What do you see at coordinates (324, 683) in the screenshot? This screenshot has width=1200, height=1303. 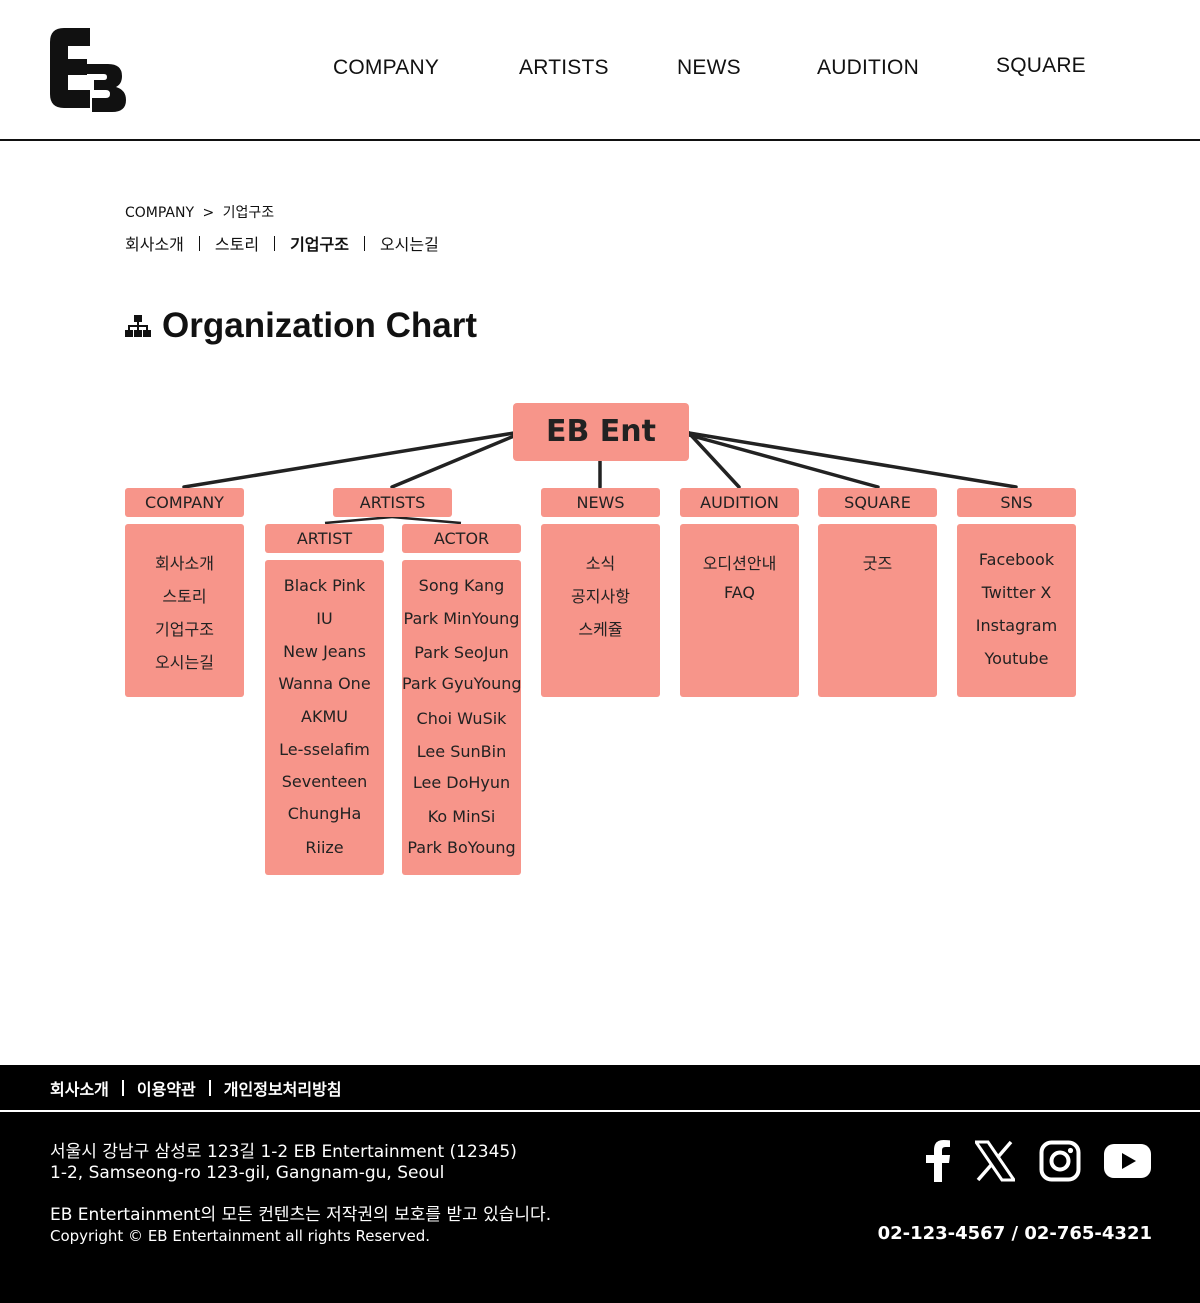 I see `list-item: Wanna One` at bounding box center [324, 683].